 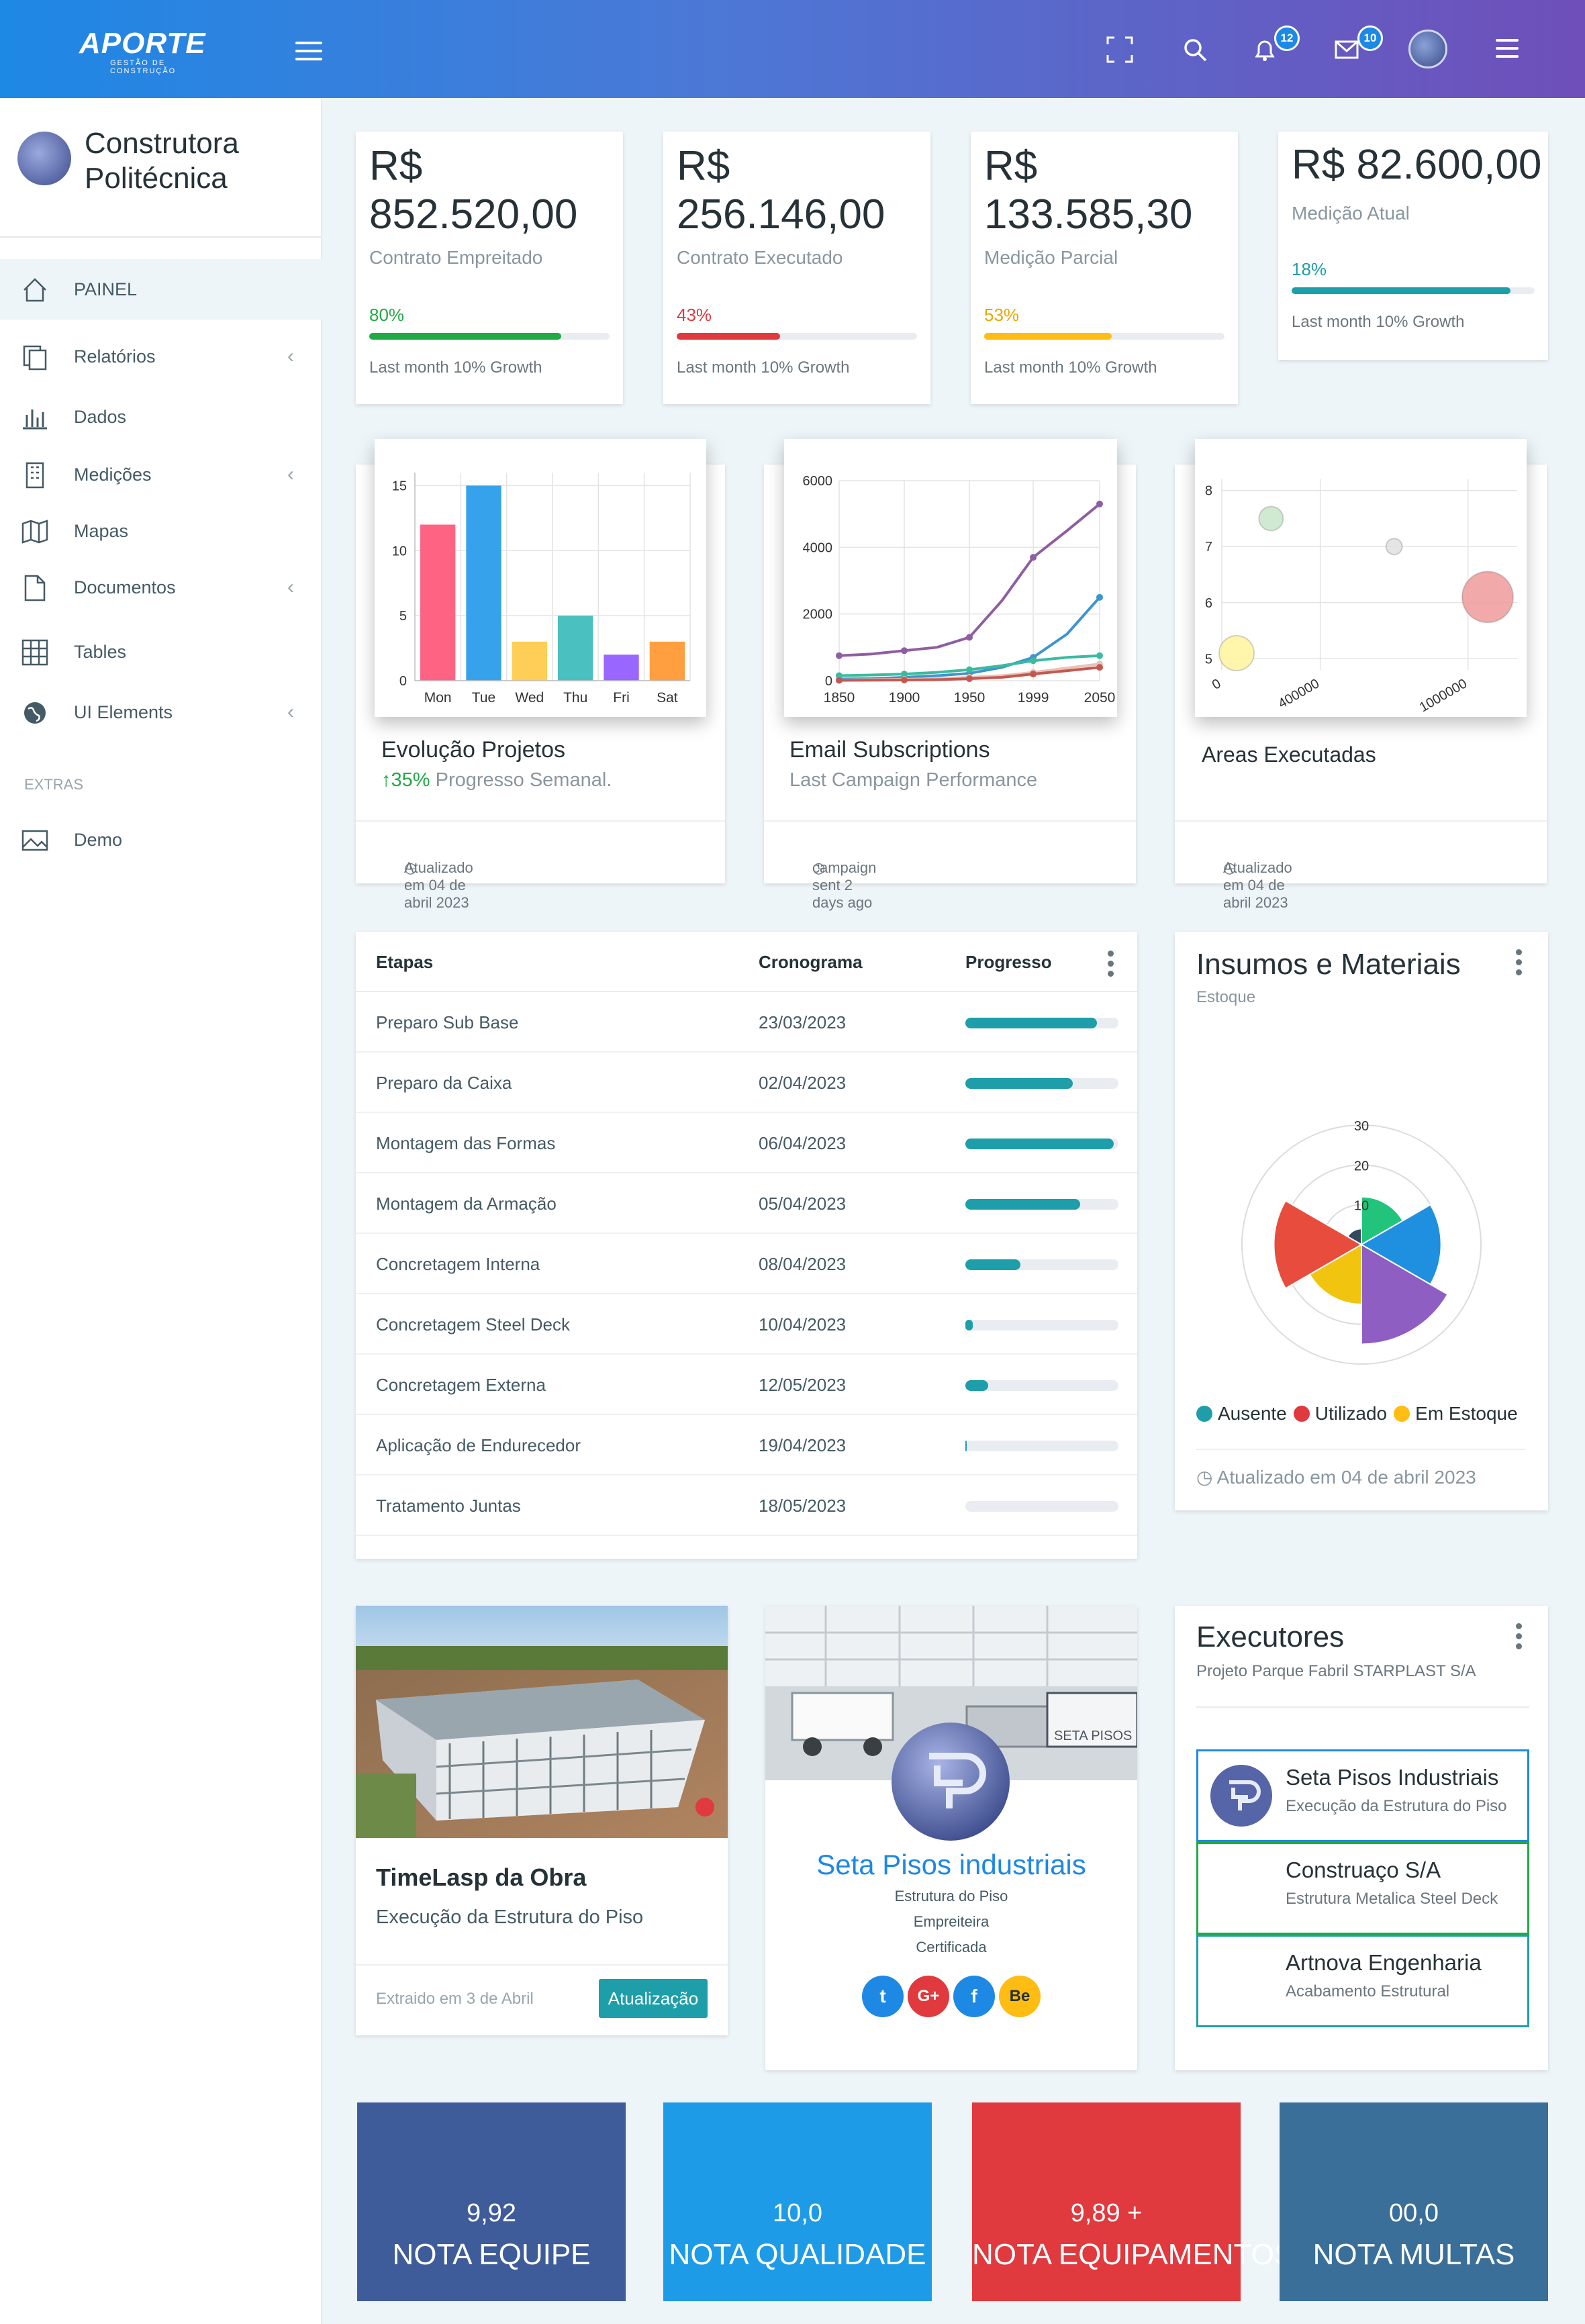 I want to click on divider, so click(x=1361, y=1449).